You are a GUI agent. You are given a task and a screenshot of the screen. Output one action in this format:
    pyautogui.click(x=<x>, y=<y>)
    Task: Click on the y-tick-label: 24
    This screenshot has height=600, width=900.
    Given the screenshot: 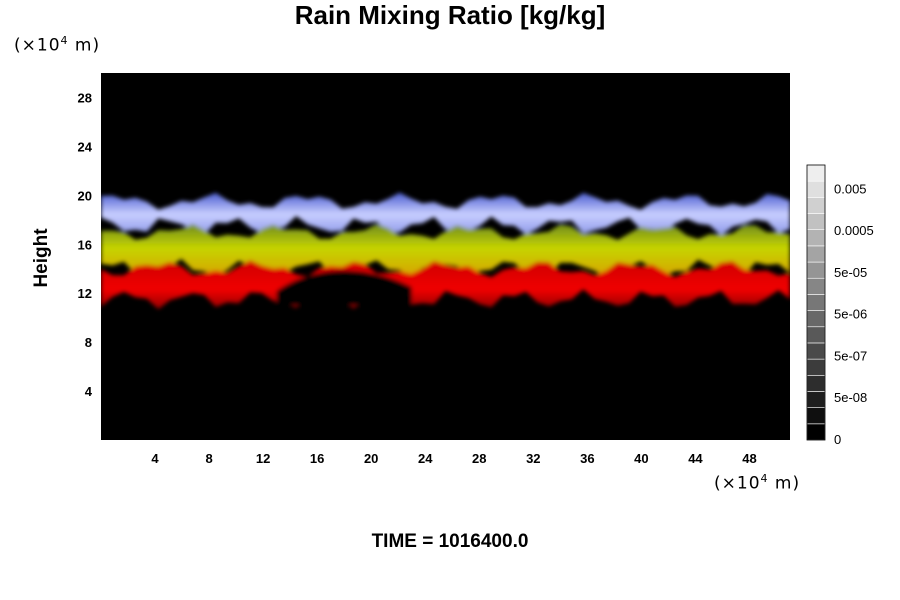 What is the action you would take?
    pyautogui.click(x=85, y=146)
    